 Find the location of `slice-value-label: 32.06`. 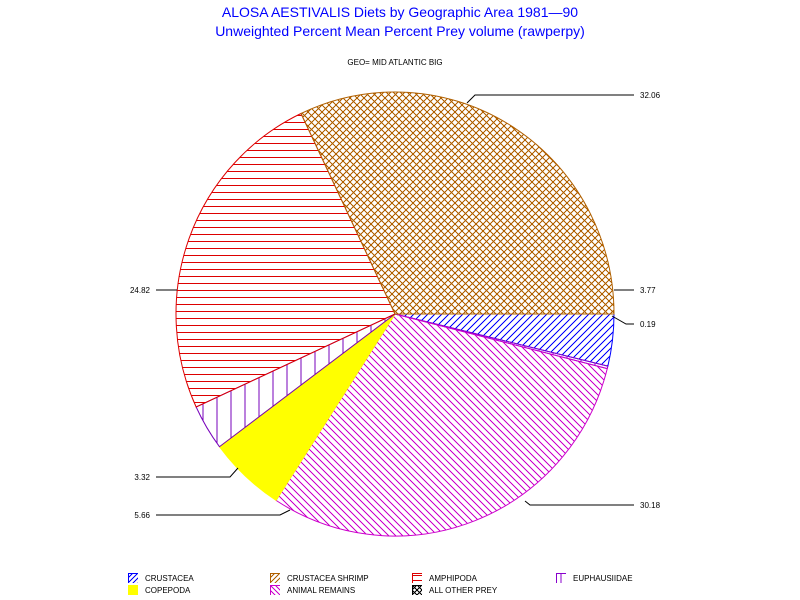

slice-value-label: 32.06 is located at coordinates (650, 95).